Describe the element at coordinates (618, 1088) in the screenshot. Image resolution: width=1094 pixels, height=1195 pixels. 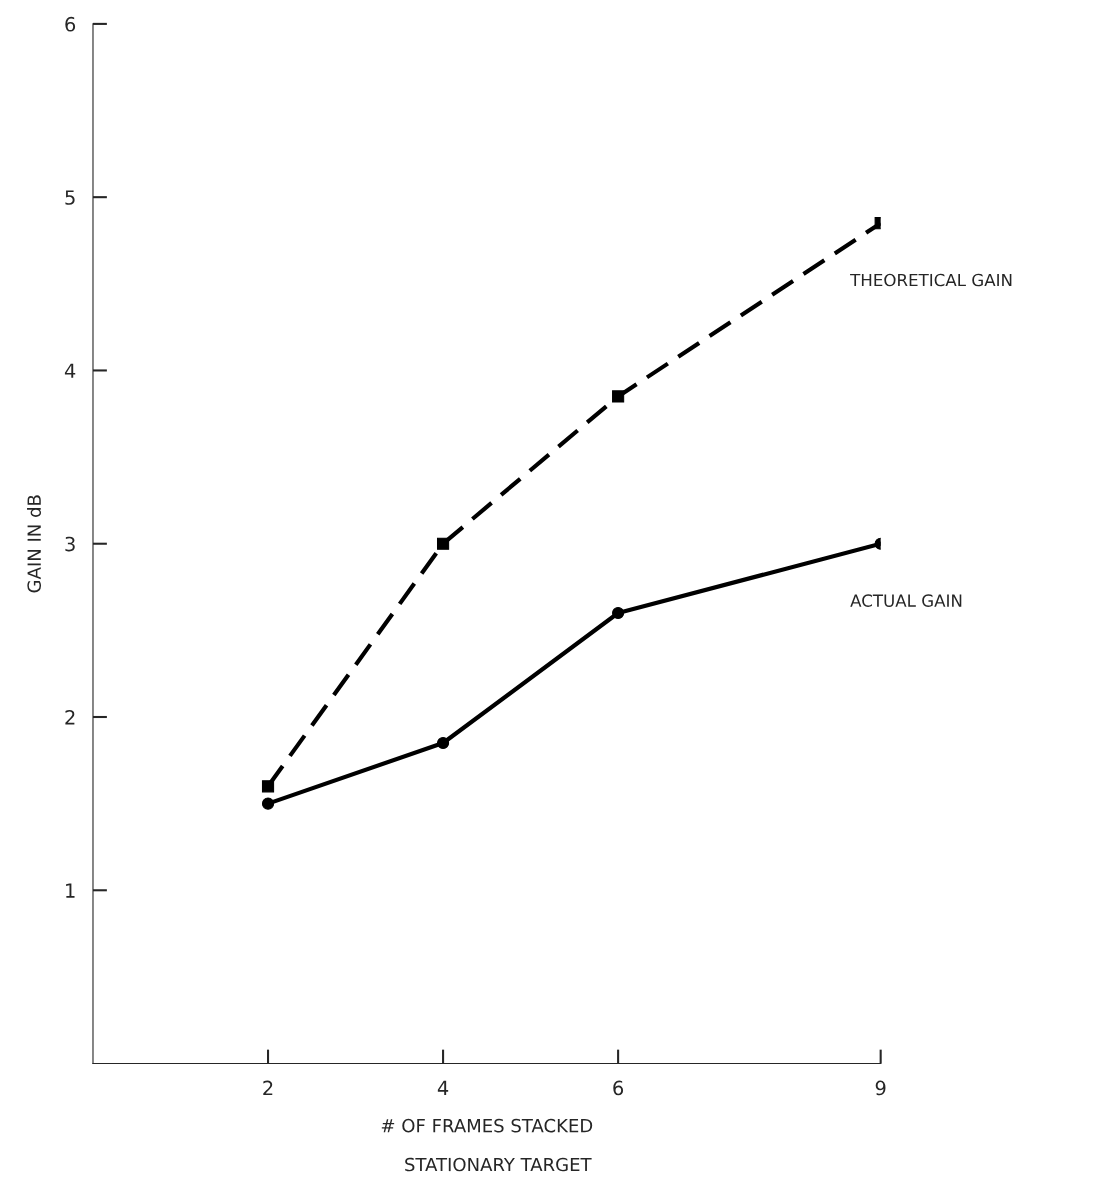
I see `x-tick-label: 6` at that location.